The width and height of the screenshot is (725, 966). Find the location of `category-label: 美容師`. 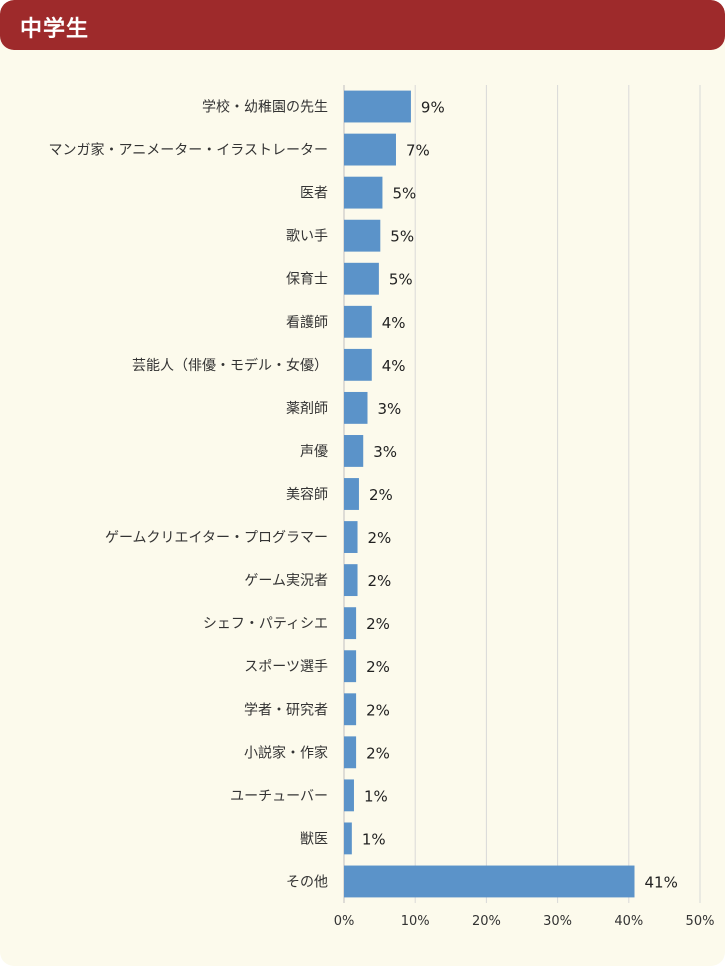

category-label: 美容師 is located at coordinates (307, 494).